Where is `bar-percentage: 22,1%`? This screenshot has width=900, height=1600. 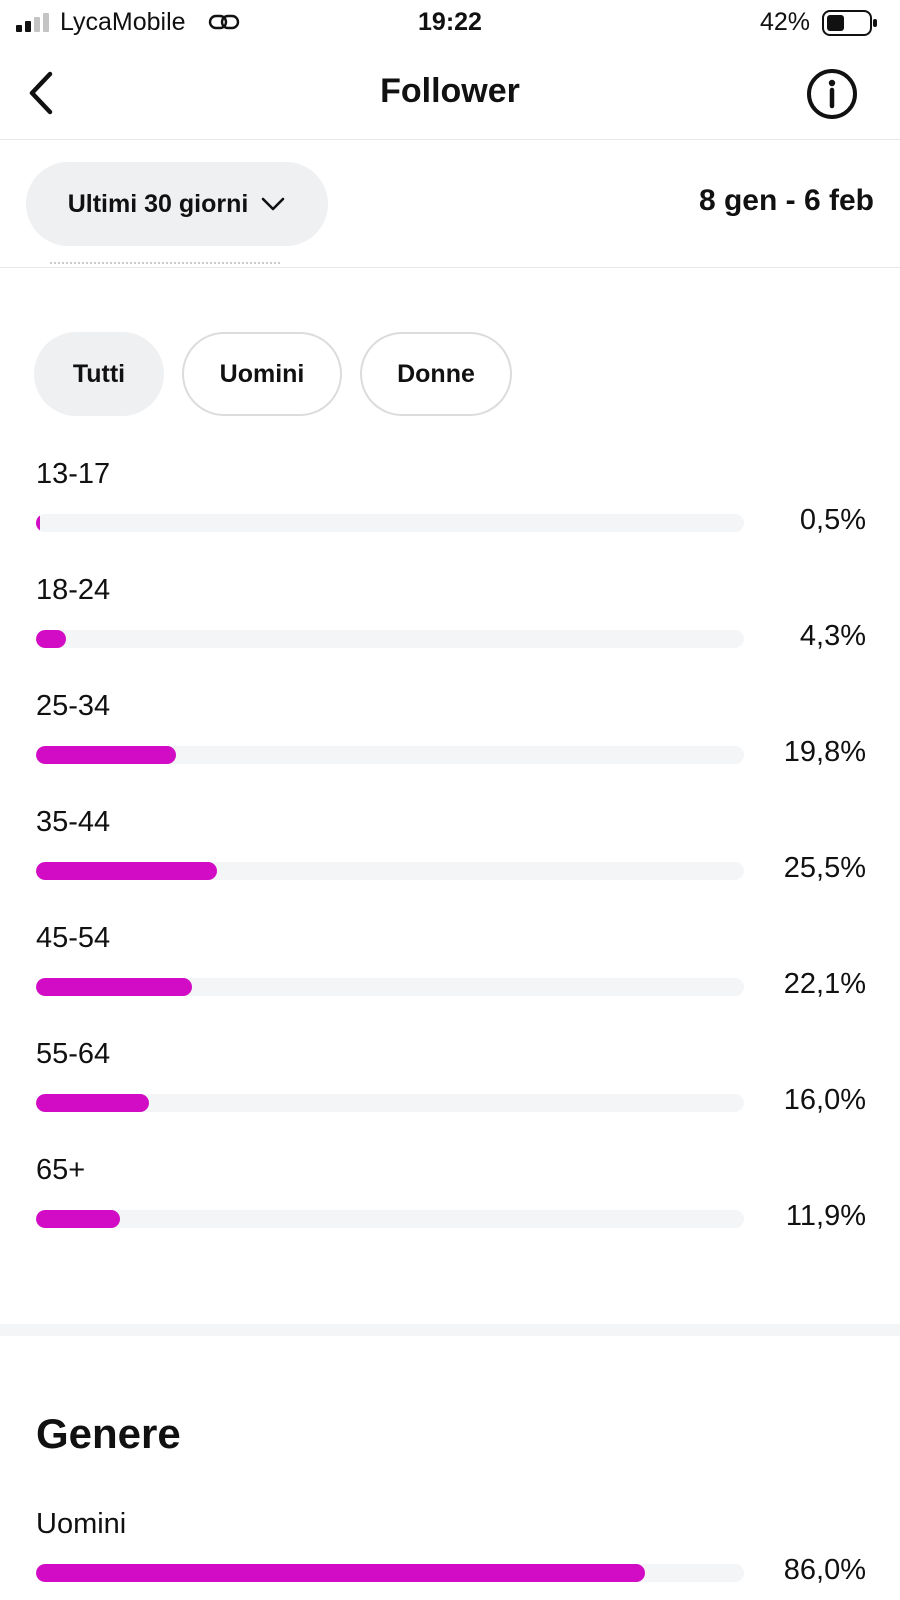
bar-percentage: 22,1% is located at coordinates (824, 984).